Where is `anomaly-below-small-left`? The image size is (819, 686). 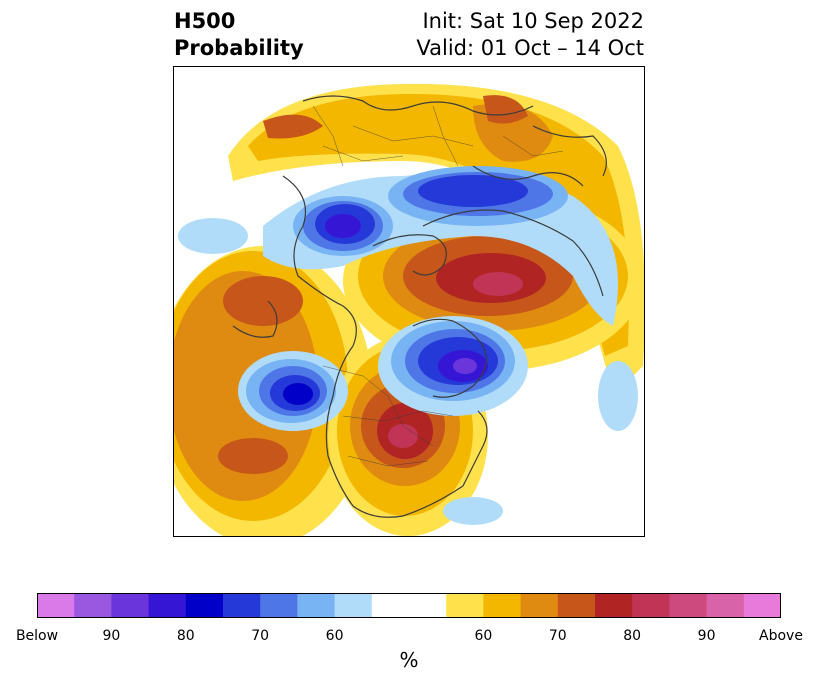 anomaly-below-small-left is located at coordinates (213, 236).